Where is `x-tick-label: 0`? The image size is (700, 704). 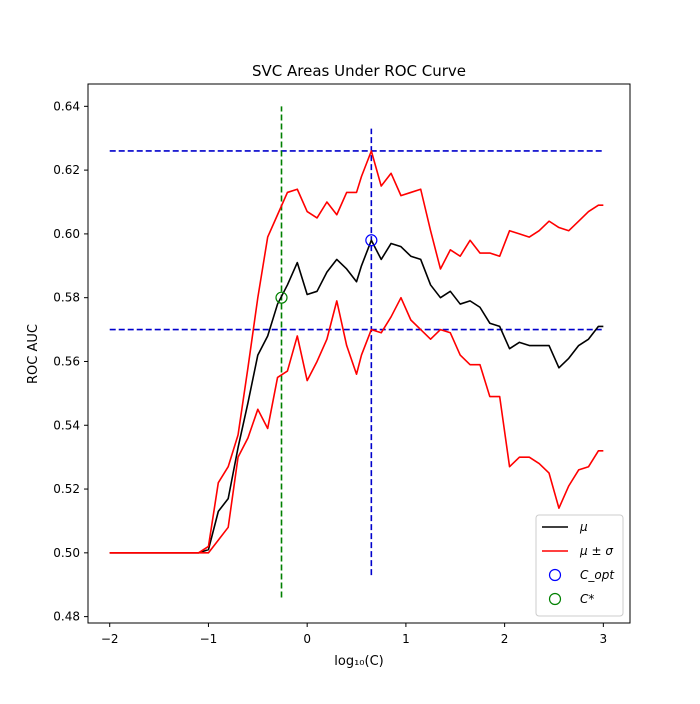 x-tick-label: 0 is located at coordinates (307, 639).